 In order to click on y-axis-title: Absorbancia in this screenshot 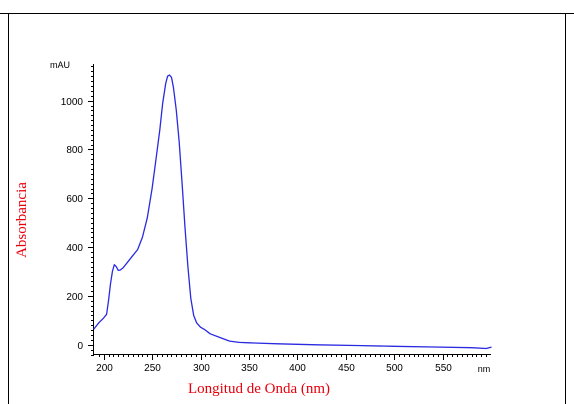, I will do `click(22, 220)`.